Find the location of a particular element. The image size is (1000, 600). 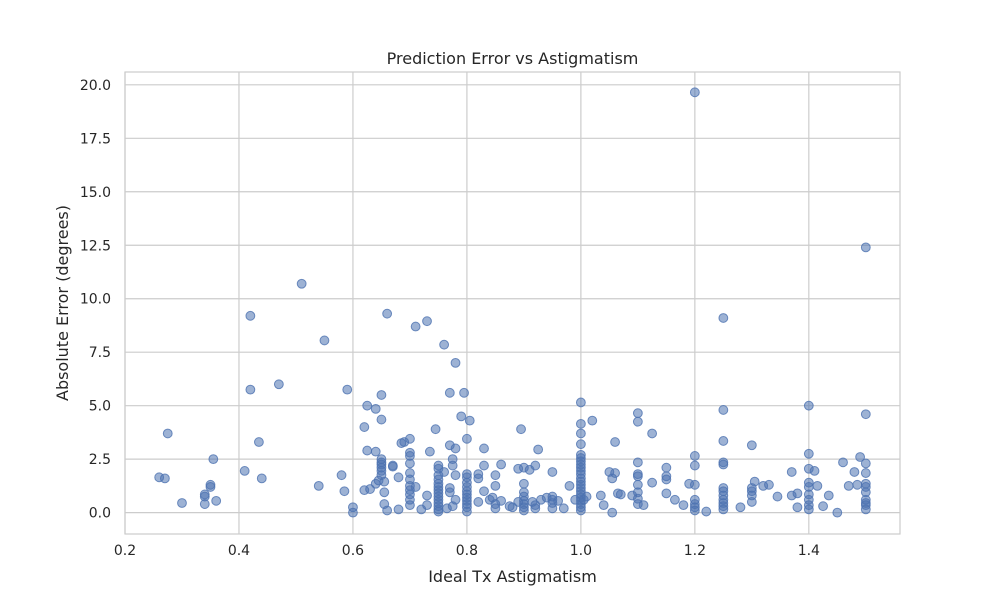

x-tick-label: 1.4 is located at coordinates (809, 551).